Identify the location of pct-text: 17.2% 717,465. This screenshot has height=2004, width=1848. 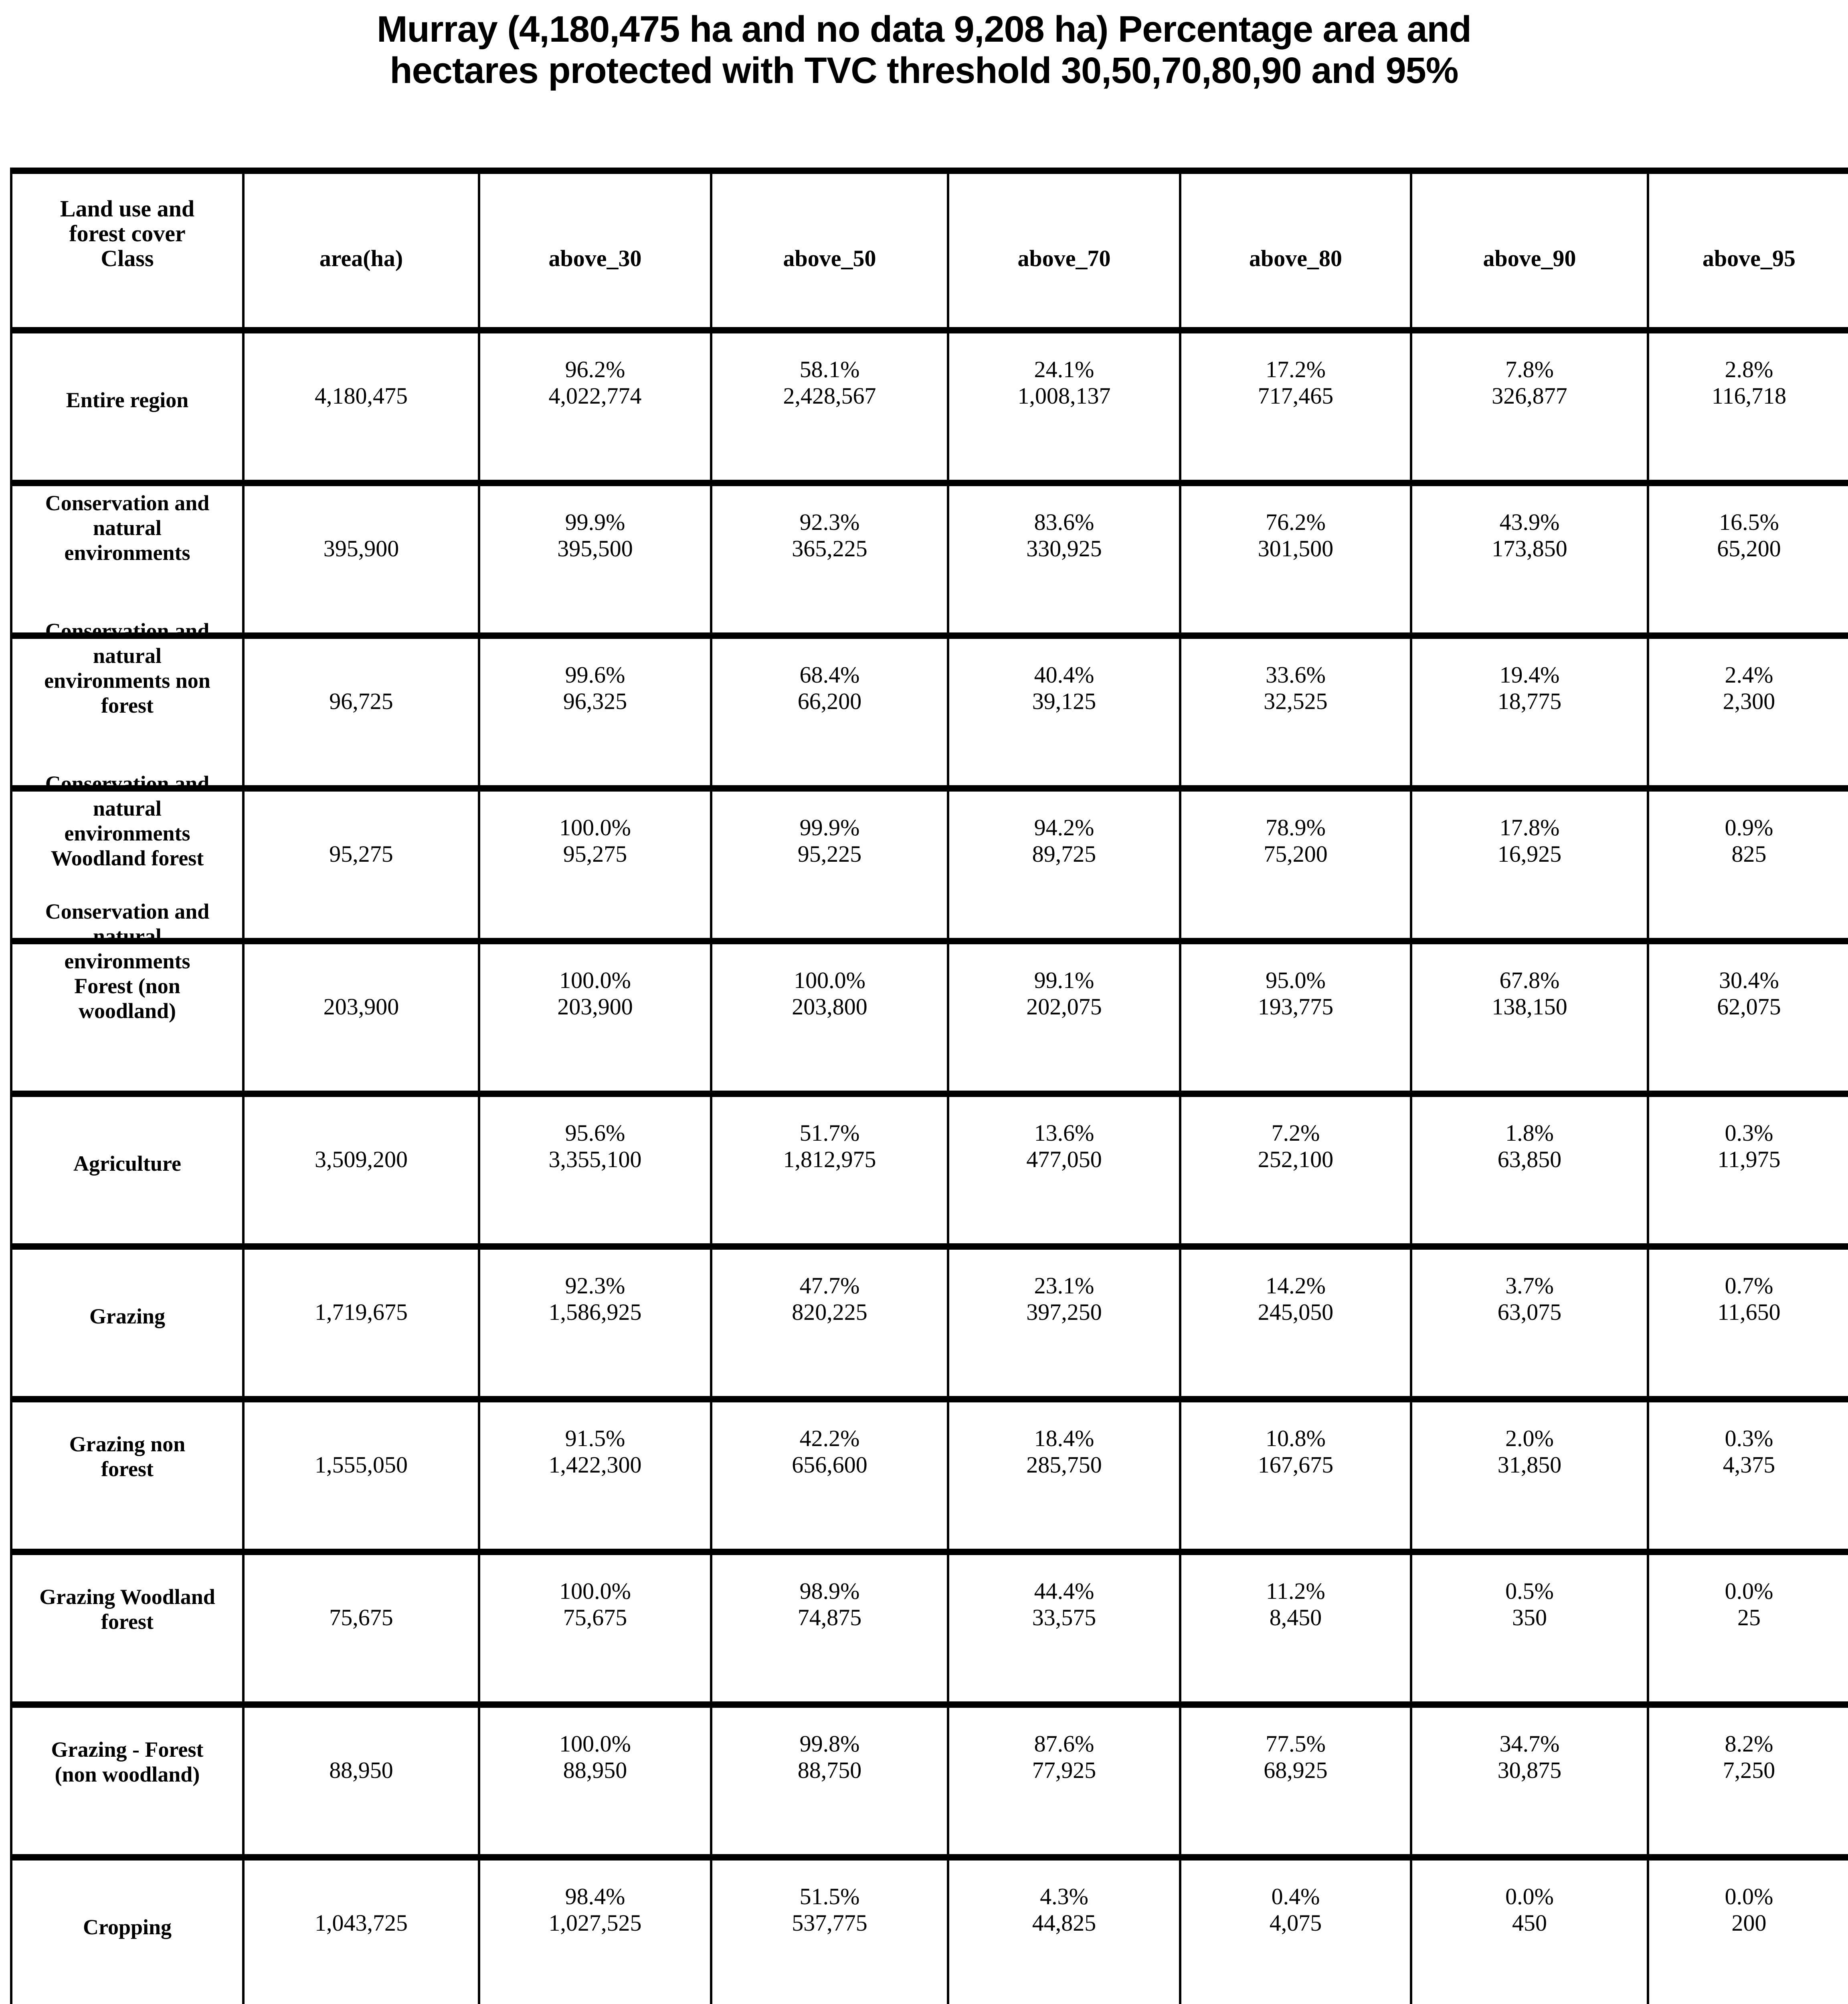
(1295, 383).